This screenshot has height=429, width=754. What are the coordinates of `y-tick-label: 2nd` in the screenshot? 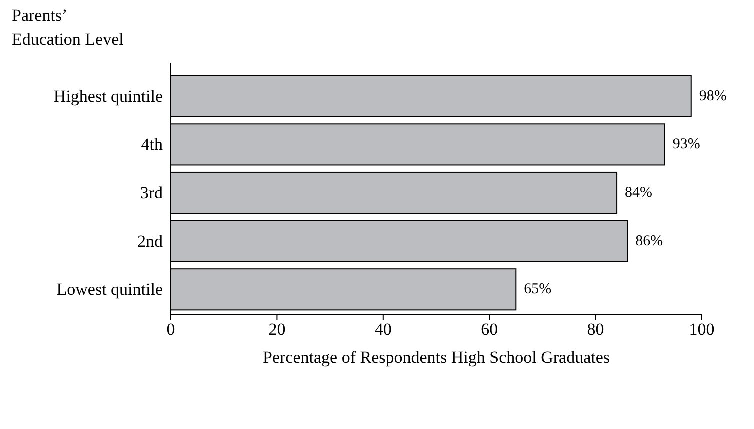 It's located at (151, 241).